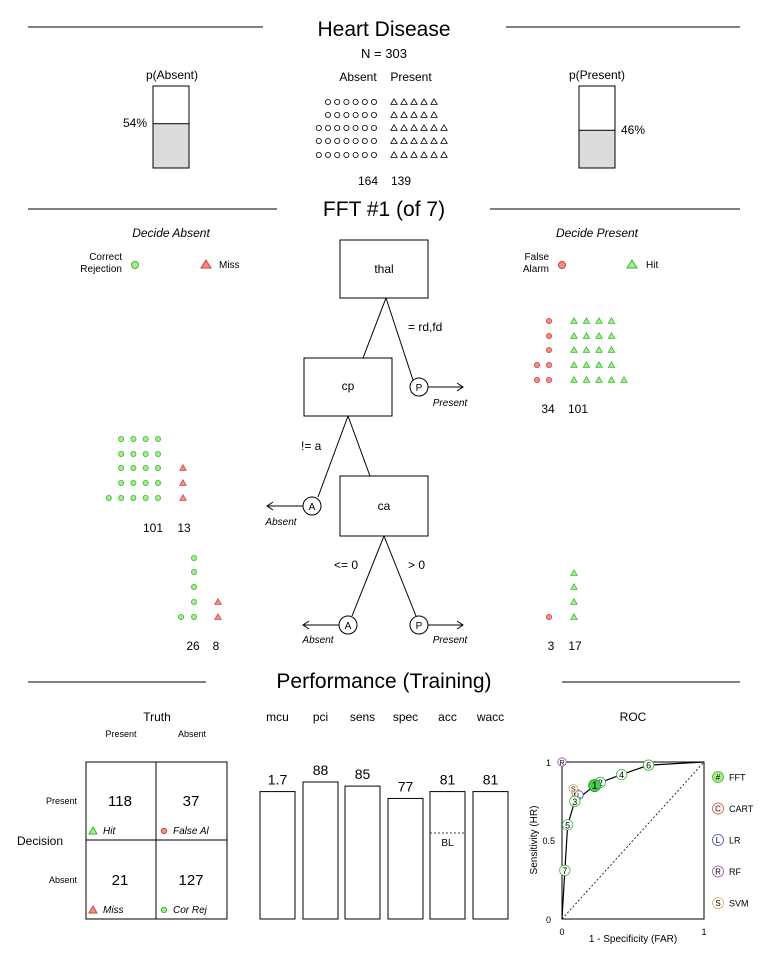 This screenshot has width=768, height=960. I want to click on level3-miss-count: 8, so click(216, 646).